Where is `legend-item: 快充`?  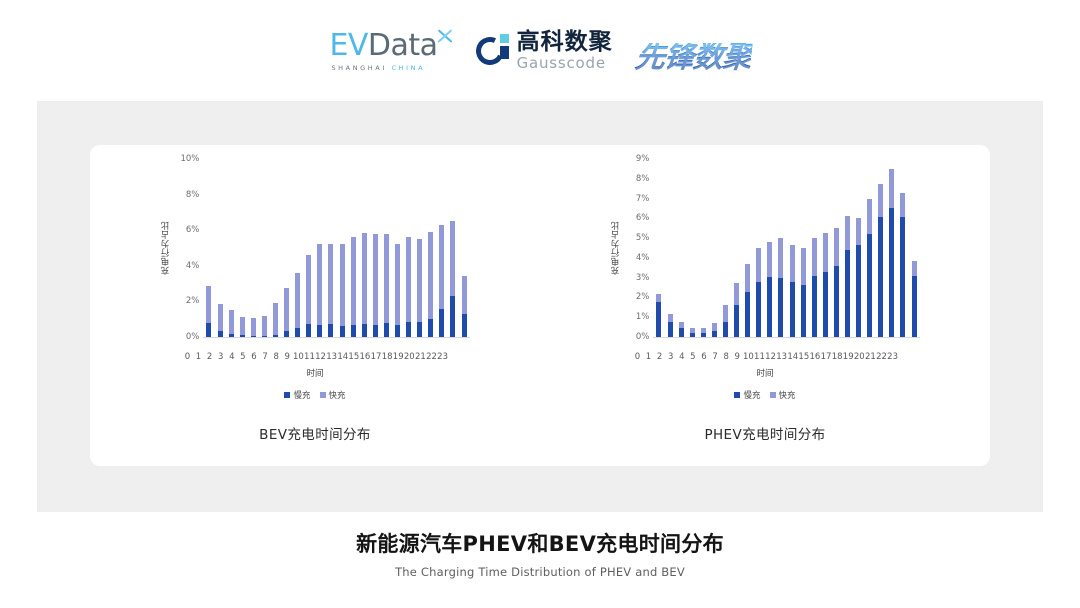
legend-item: 快充 is located at coordinates (332, 395).